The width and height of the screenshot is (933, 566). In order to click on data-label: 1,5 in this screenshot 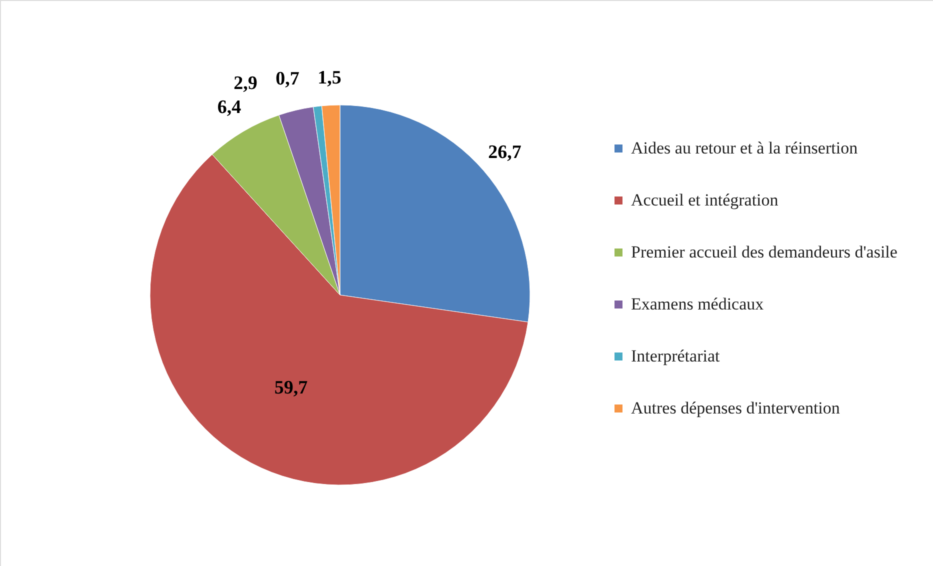, I will do `click(330, 77)`.